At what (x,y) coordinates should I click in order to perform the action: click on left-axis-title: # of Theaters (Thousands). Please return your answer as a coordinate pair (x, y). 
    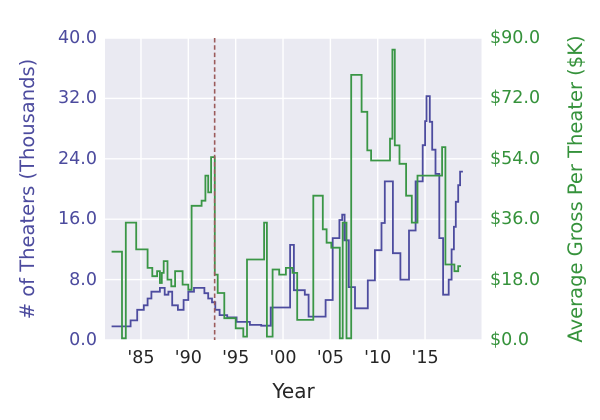
    Looking at the image, I should click on (27, 189).